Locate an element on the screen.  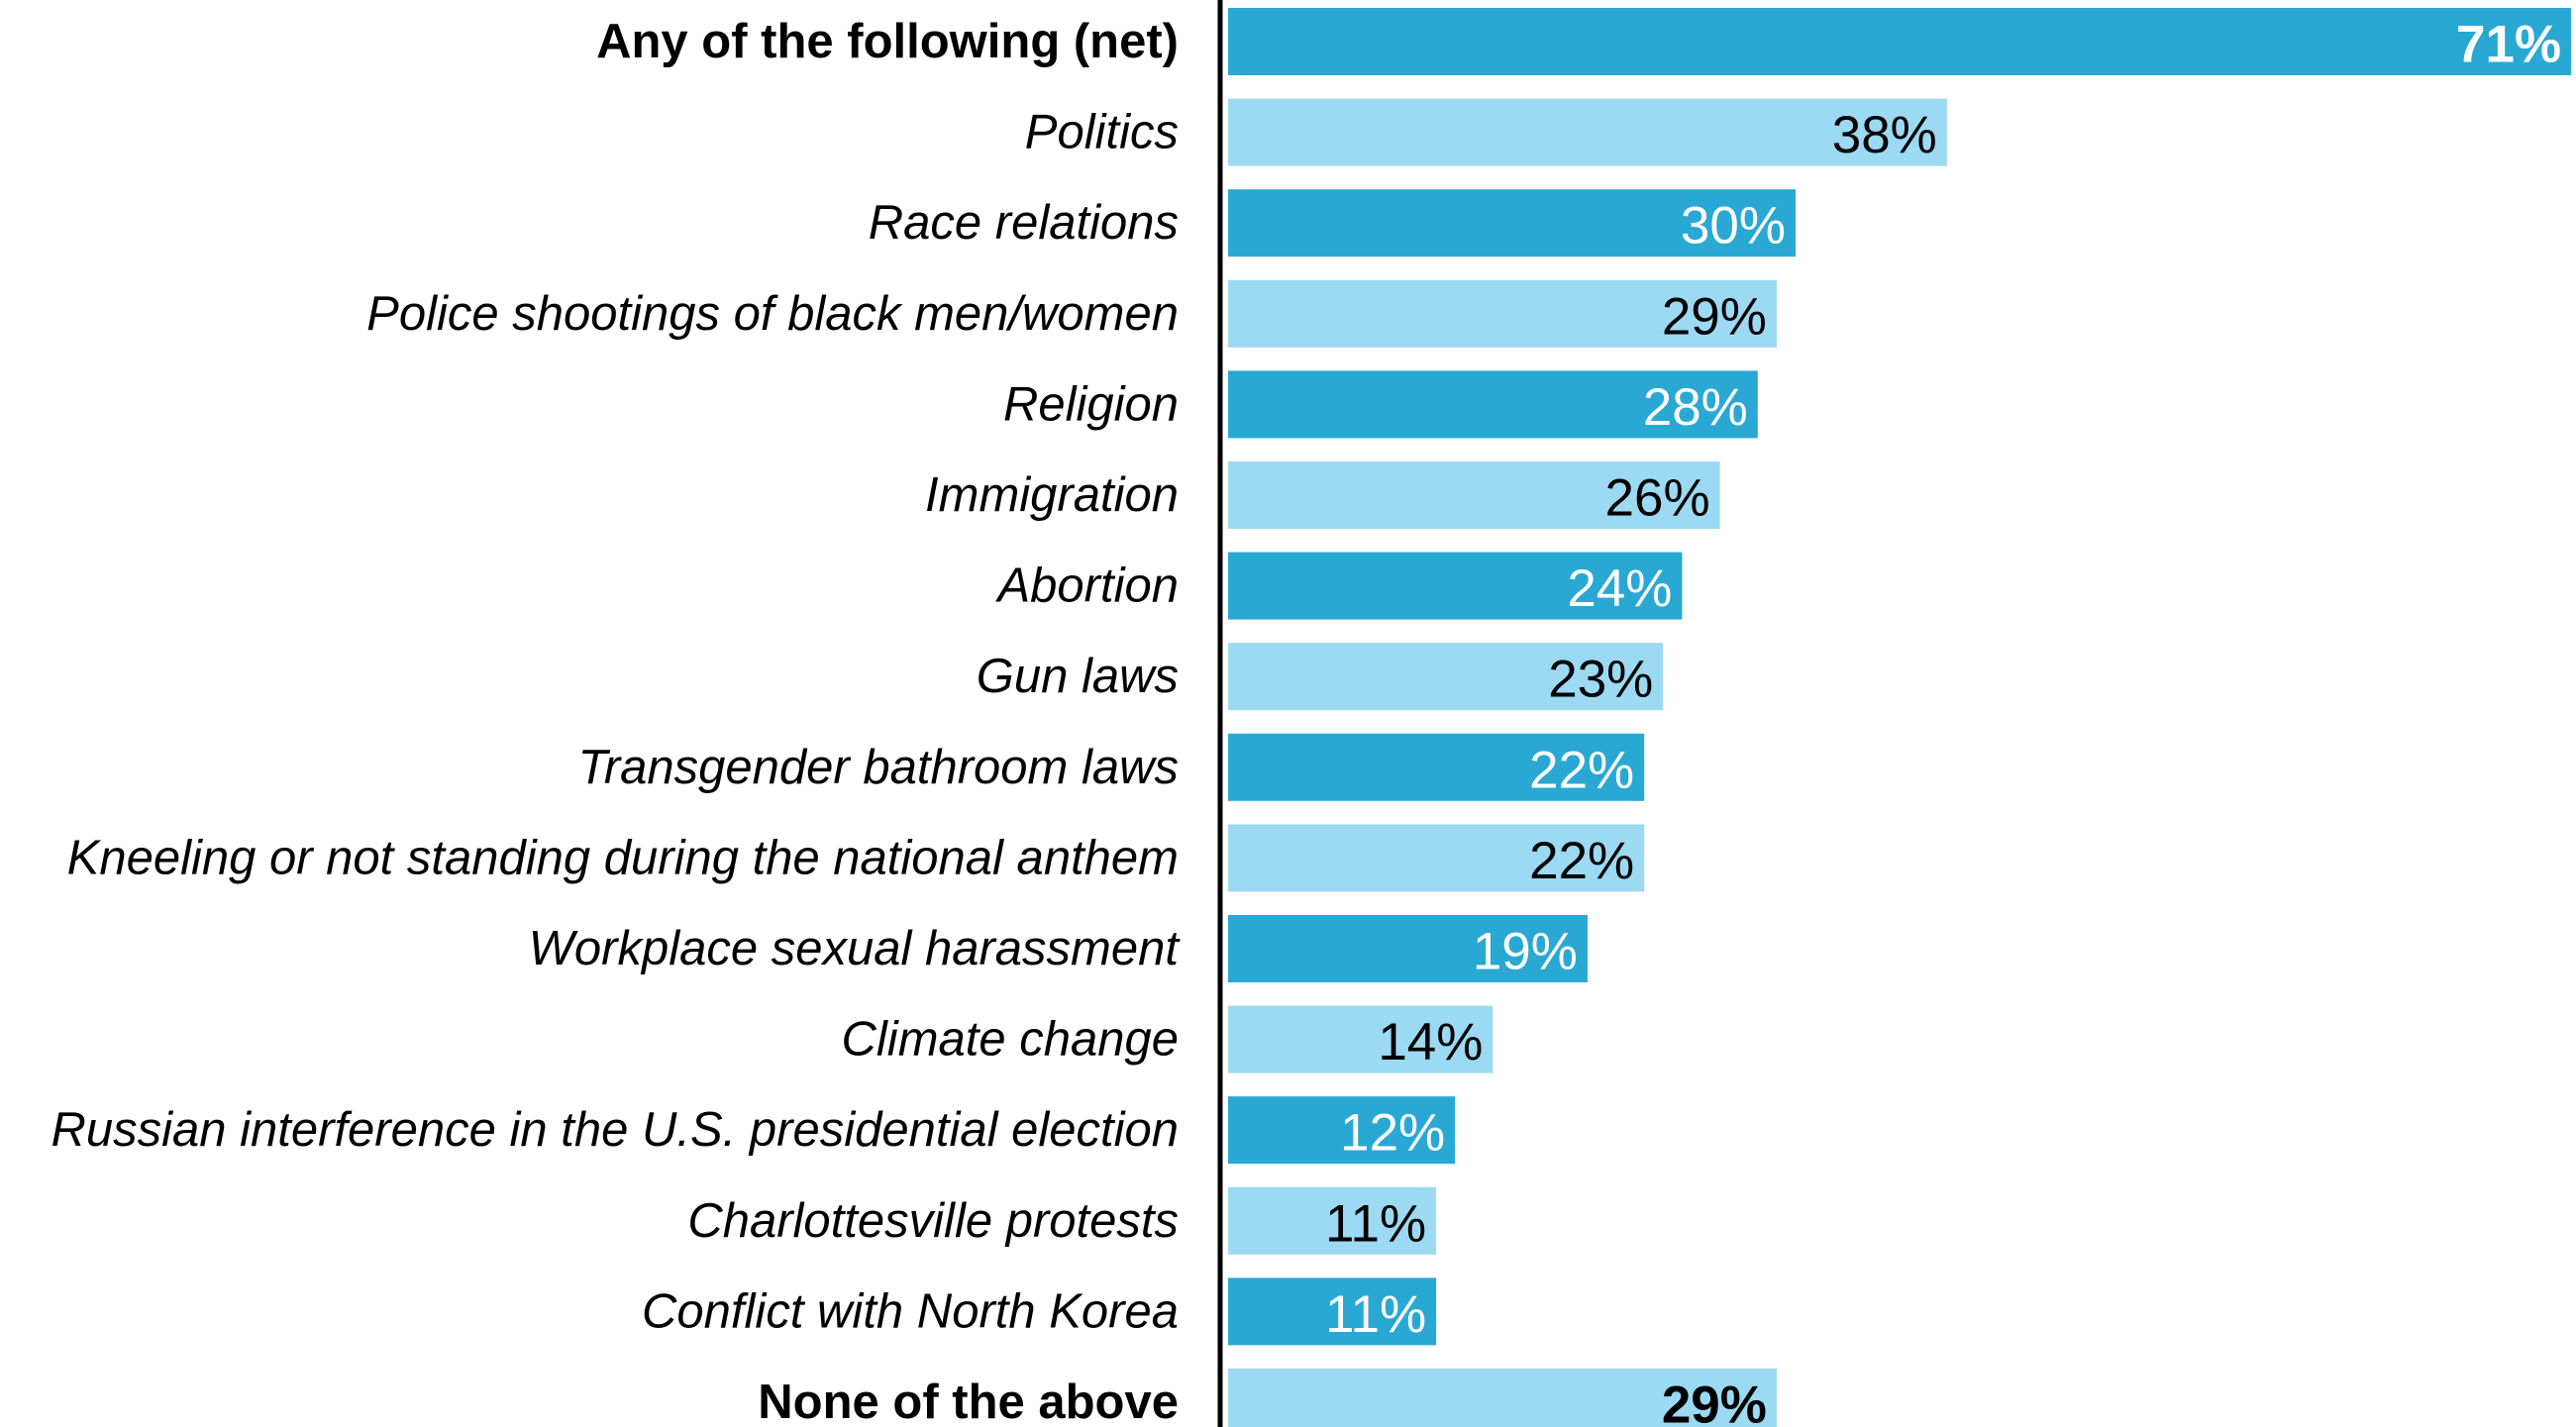
category-label: Workplace sexual harassment is located at coordinates (855, 948).